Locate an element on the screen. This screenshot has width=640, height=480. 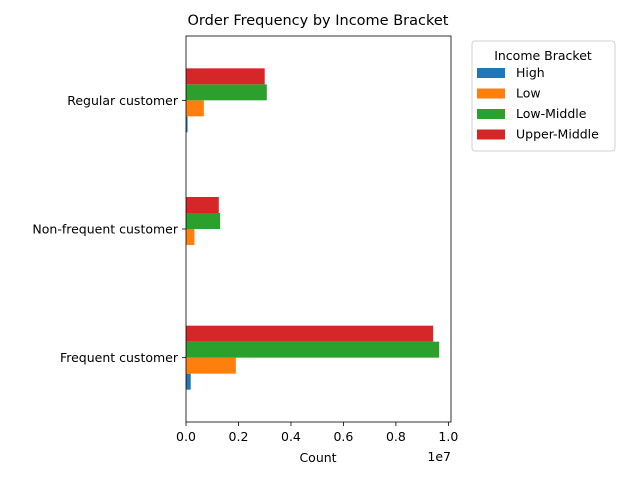
x-tick-label: 0.0 is located at coordinates (186, 436).